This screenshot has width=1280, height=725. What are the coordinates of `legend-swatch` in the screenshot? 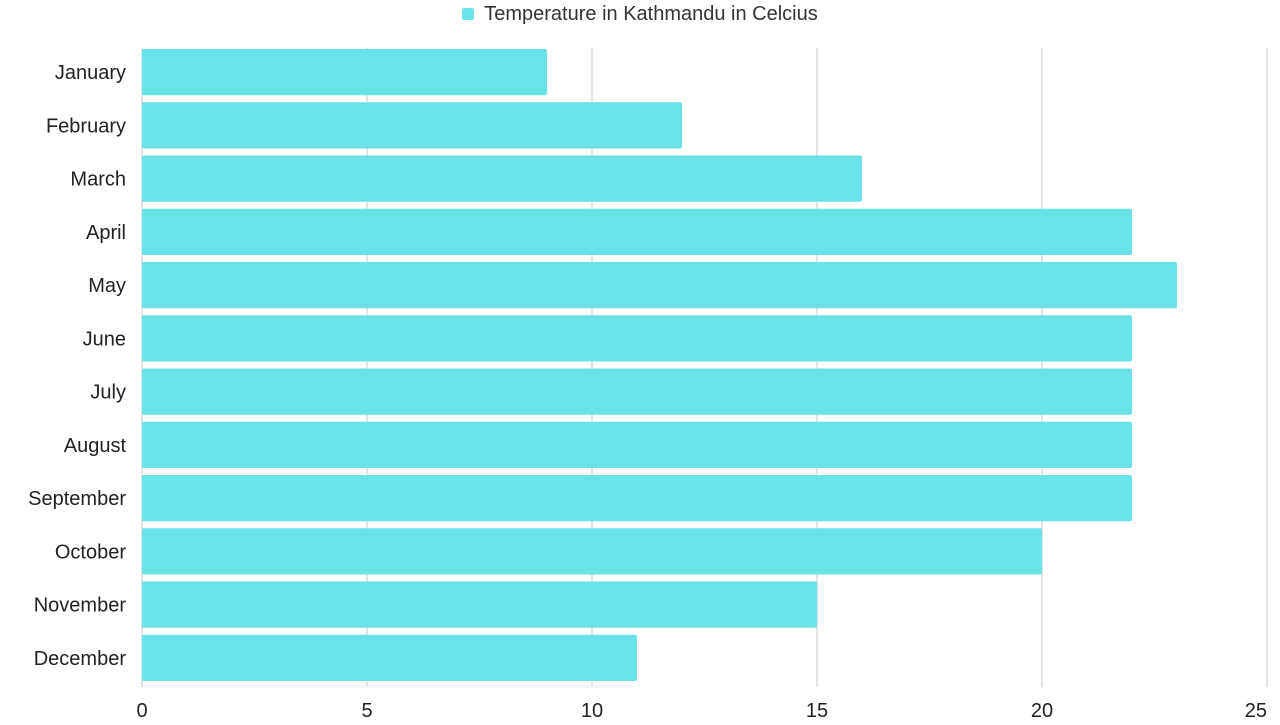 It's located at (468, 14).